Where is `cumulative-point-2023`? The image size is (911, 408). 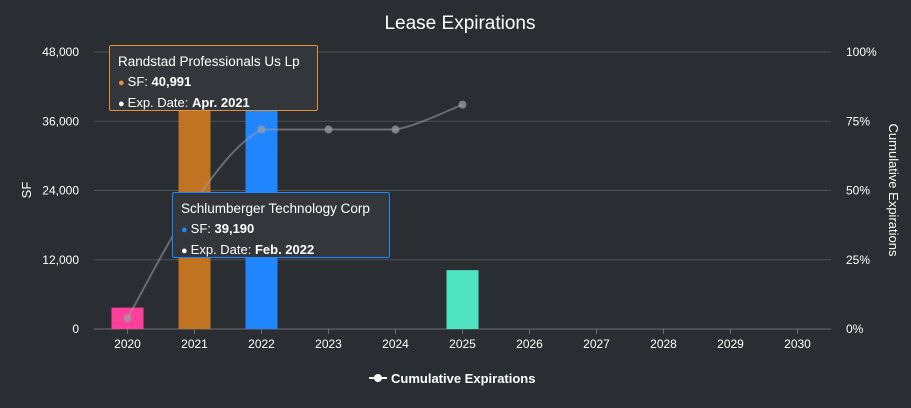 cumulative-point-2023 is located at coordinates (328, 129).